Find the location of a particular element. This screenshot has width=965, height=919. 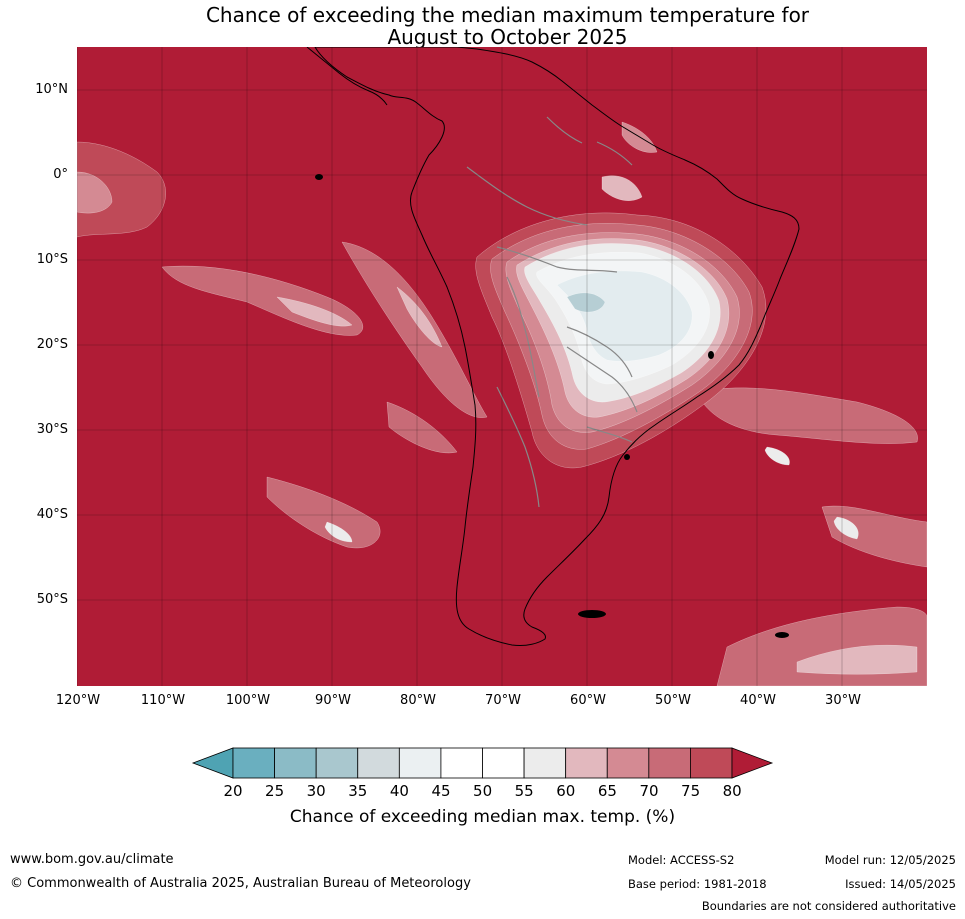

colorbar-tick-80: 80 is located at coordinates (732, 791).